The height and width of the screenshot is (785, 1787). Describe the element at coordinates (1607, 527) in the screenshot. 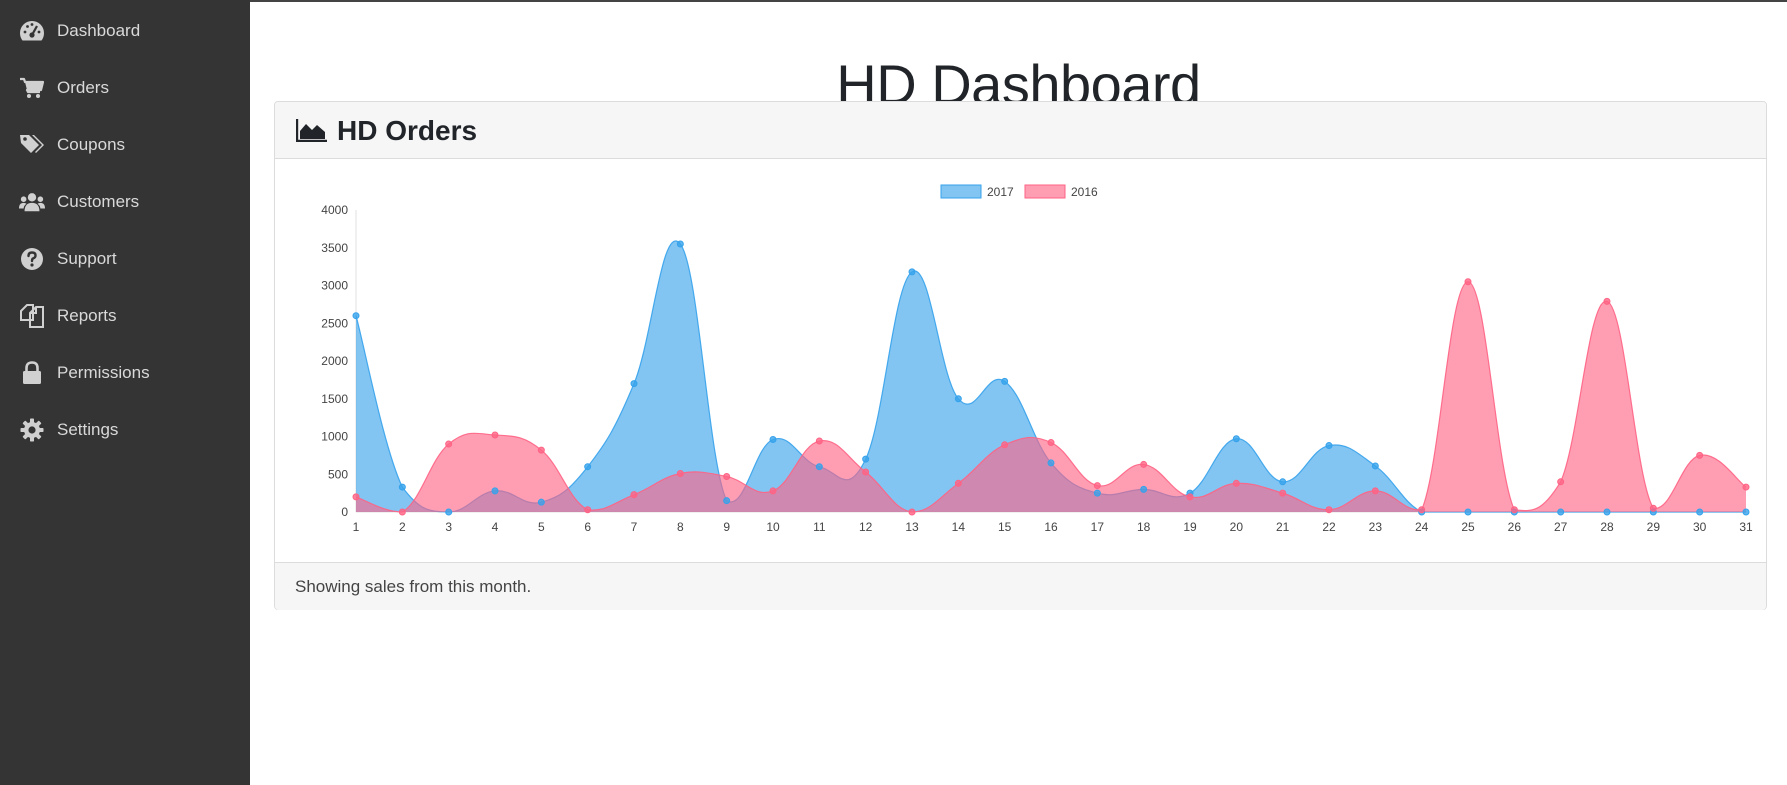

I see `x-tick-label: 28` at that location.